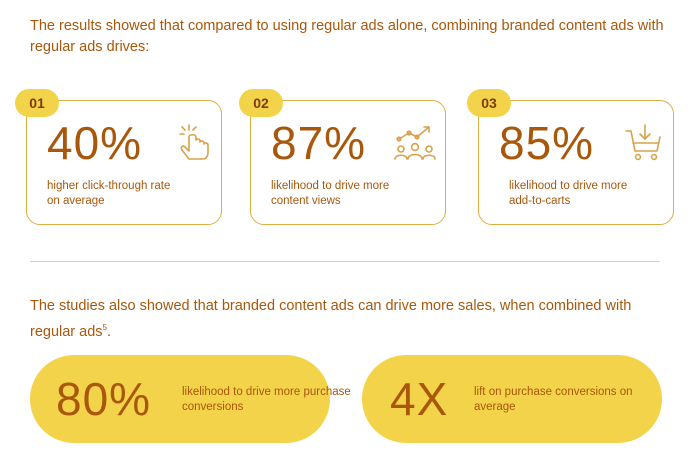  What do you see at coordinates (261, 103) in the screenshot?
I see `card-number-badge: 02` at bounding box center [261, 103].